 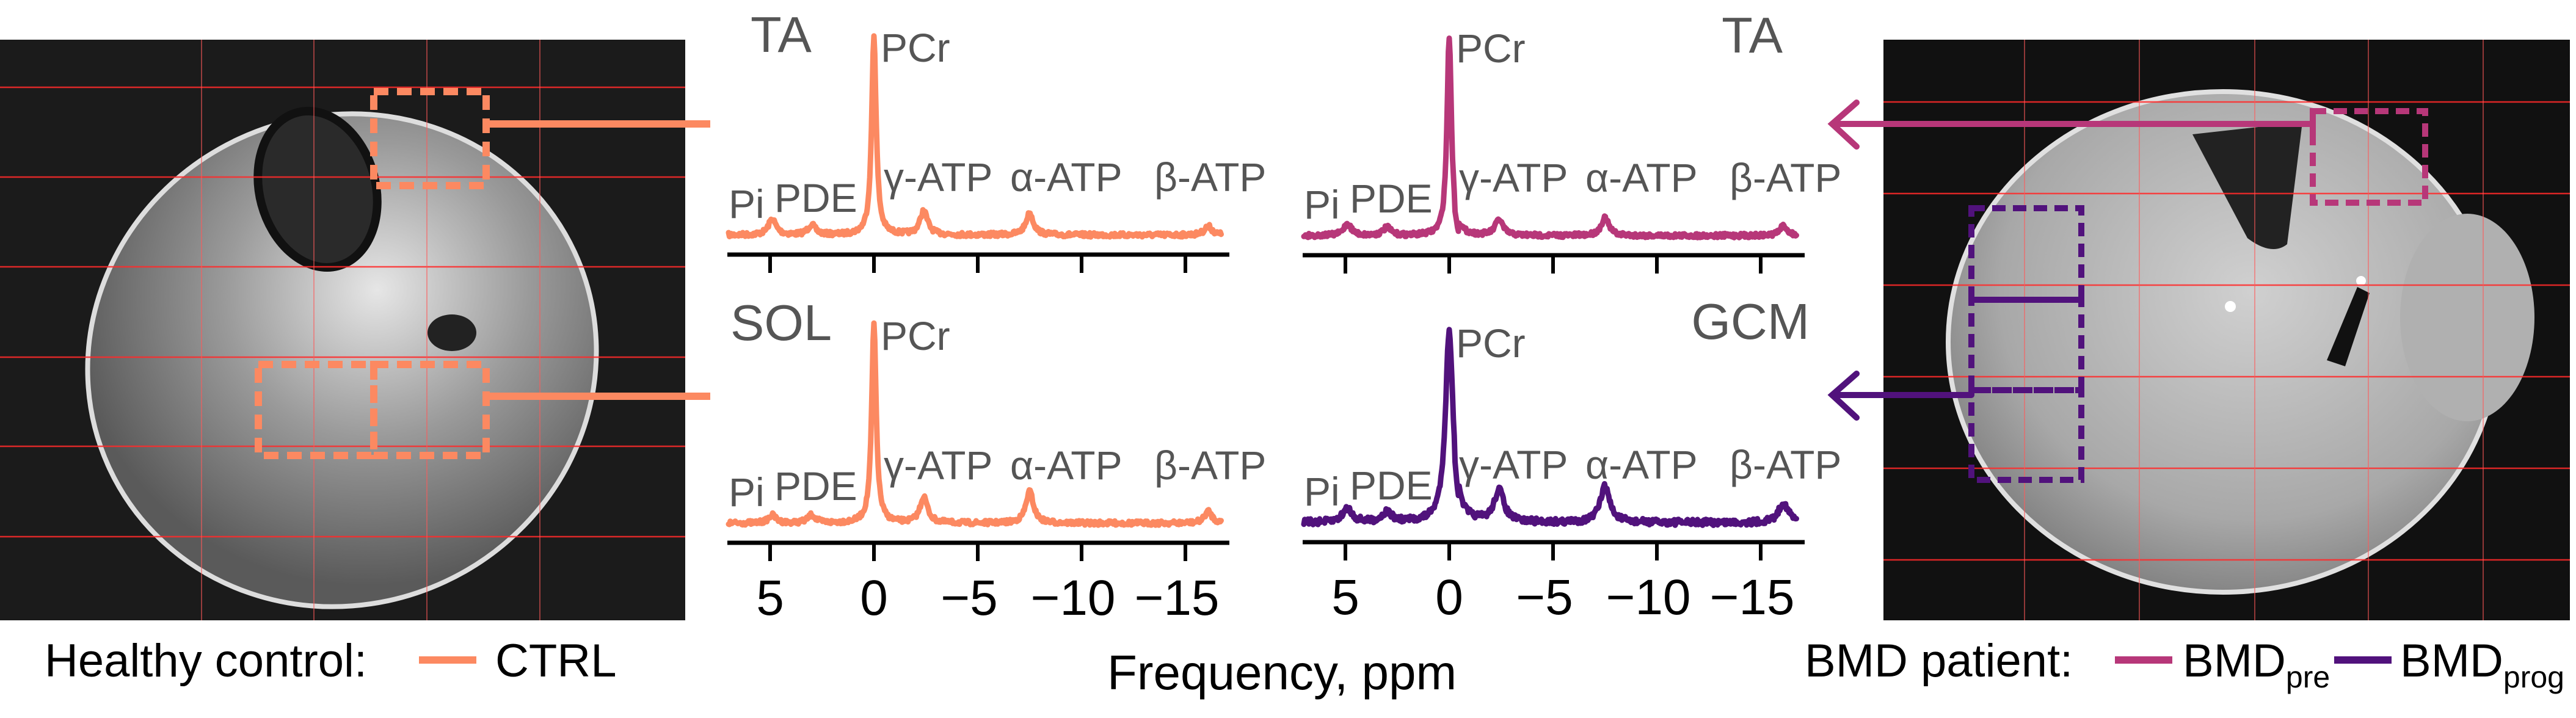 I want to click on legend-title: BMD patient:, so click(x=1939, y=661).